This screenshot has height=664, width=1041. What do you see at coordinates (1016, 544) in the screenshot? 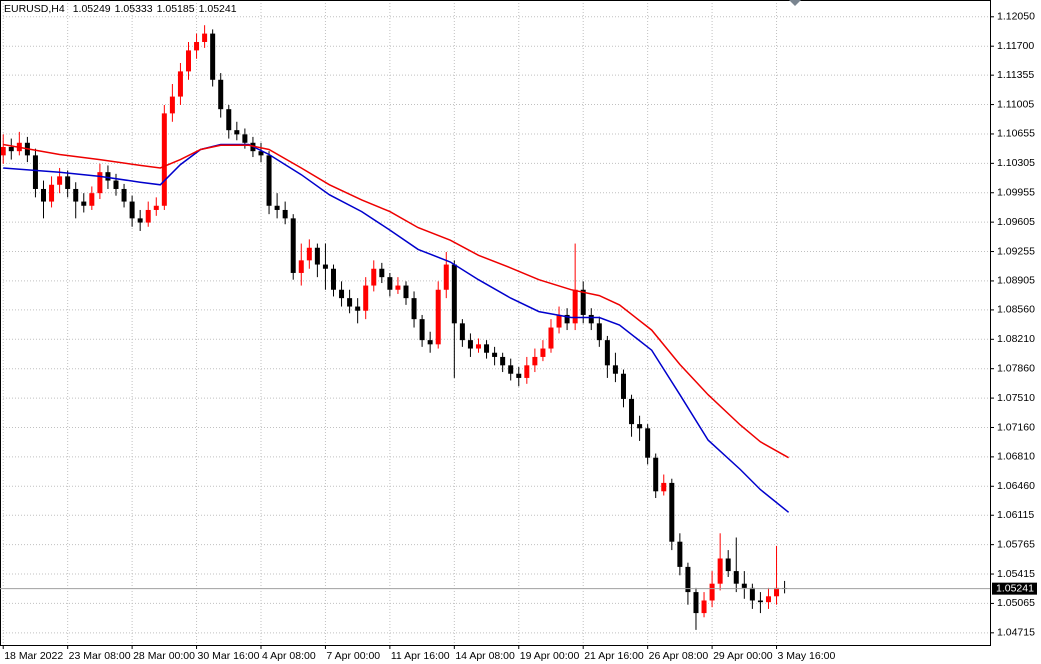
I see `y-tick-label: 1.05765` at bounding box center [1016, 544].